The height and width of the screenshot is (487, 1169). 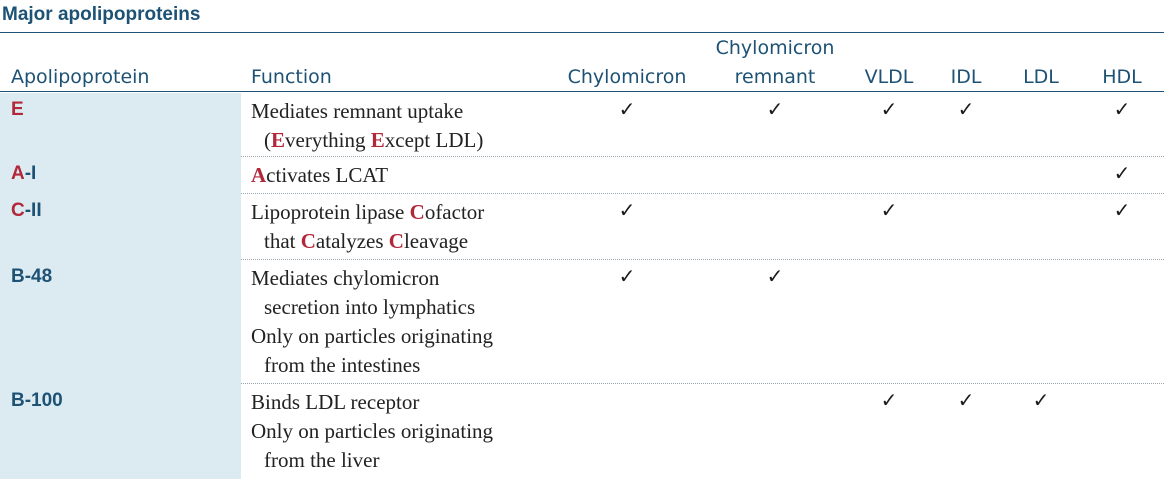 I want to click on apo-suffix: -II, so click(x=33, y=210).